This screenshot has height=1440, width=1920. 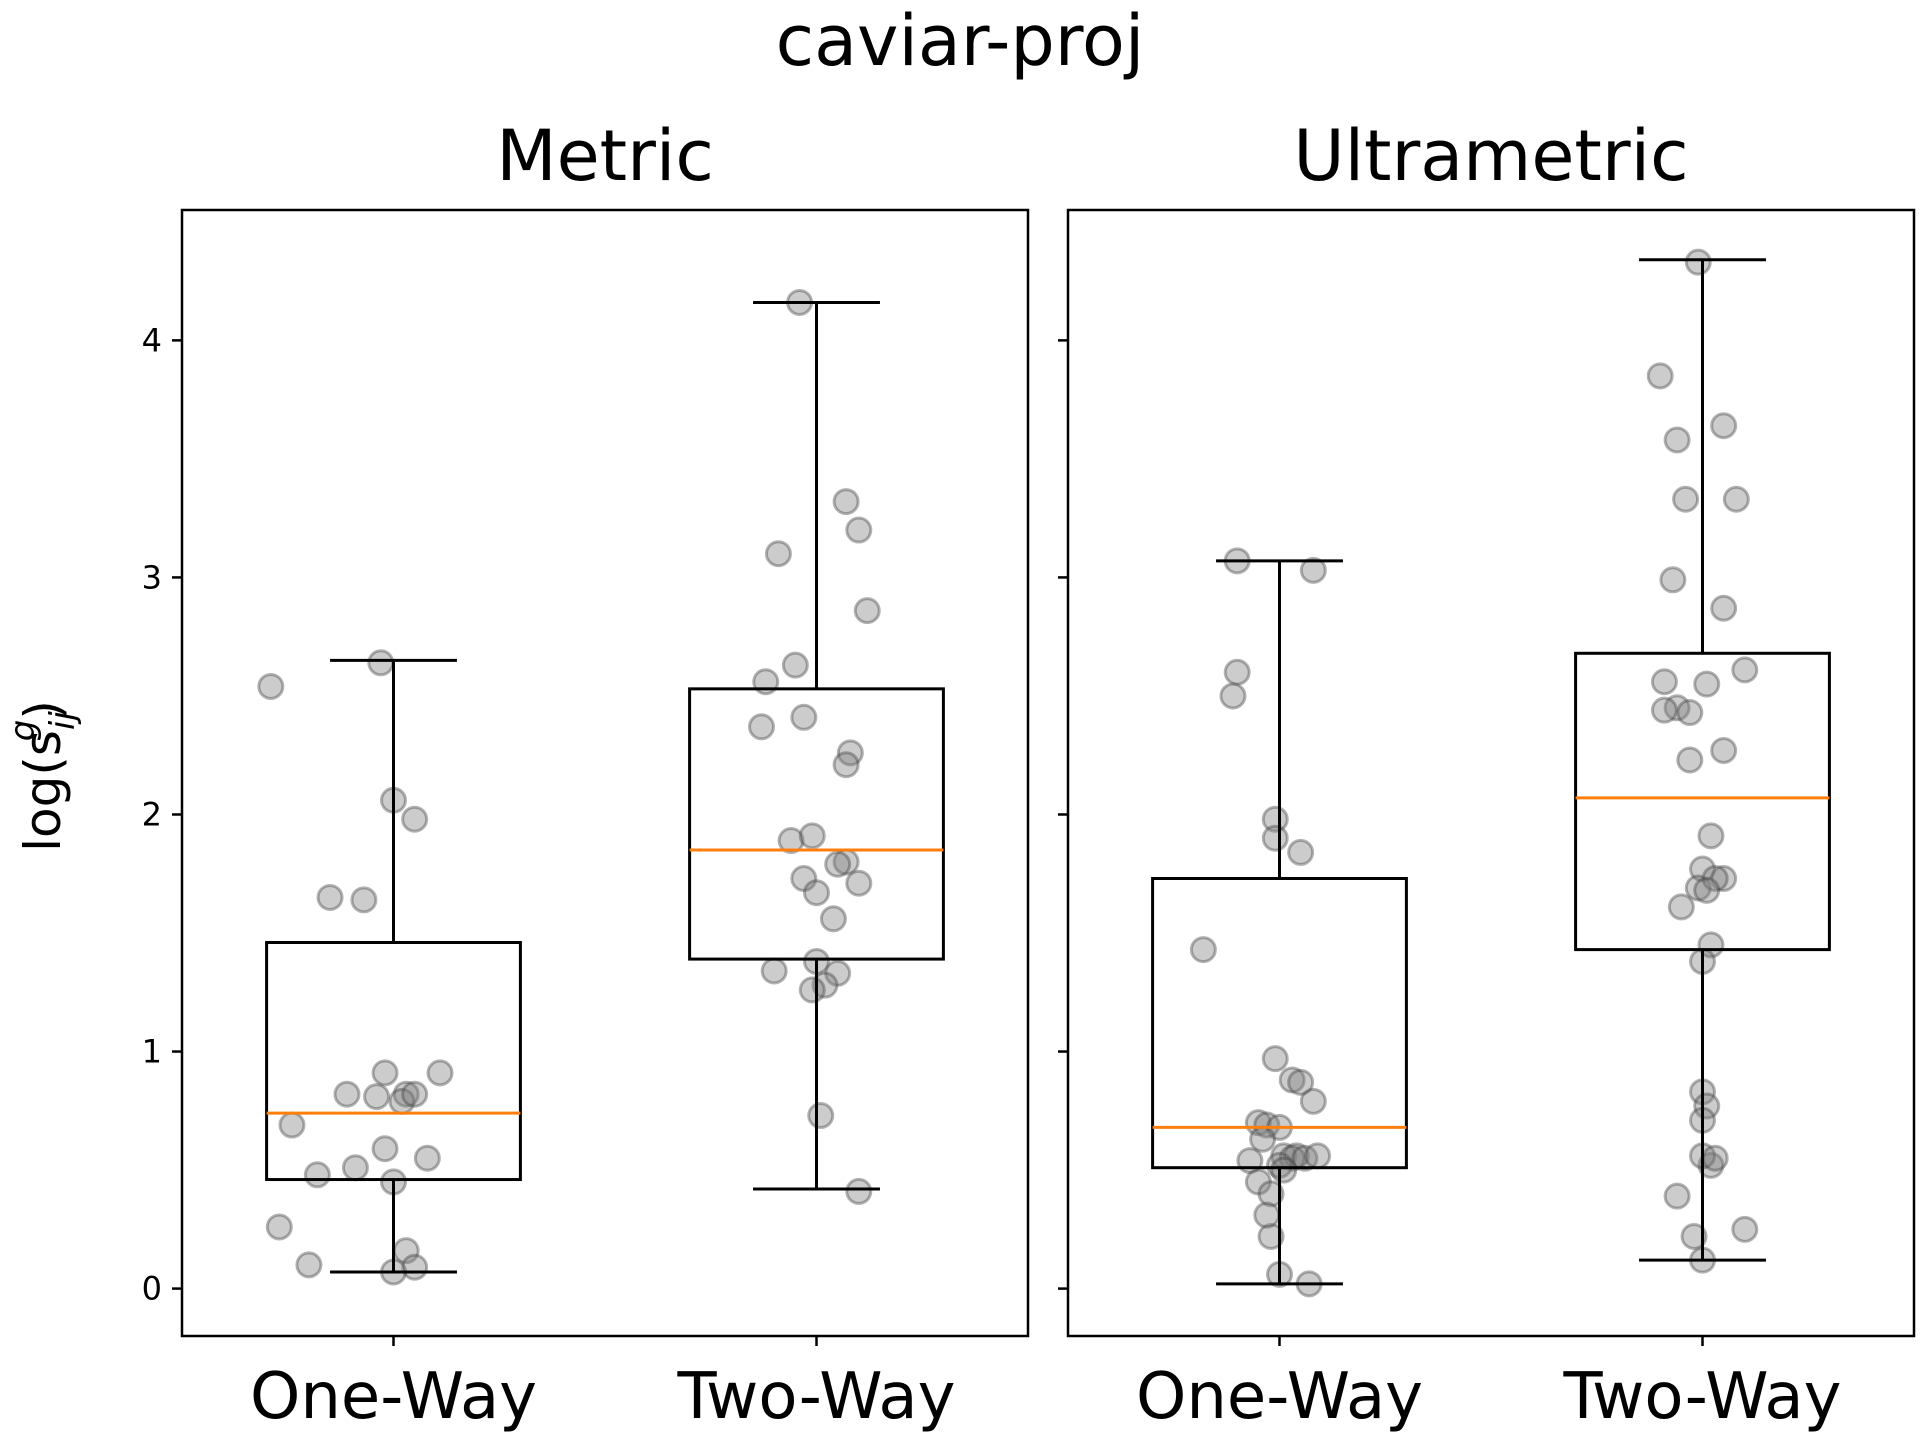 I want to click on y-axis-label-base: log(s, so click(x=43, y=791).